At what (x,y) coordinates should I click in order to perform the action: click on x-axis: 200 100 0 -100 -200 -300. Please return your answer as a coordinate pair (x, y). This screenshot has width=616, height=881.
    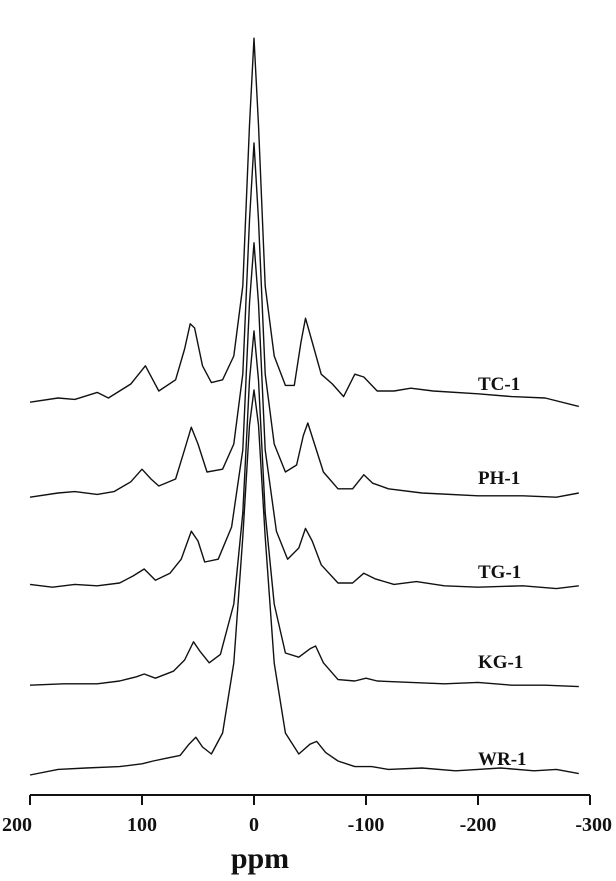
    Looking at the image, I should click on (307, 815).